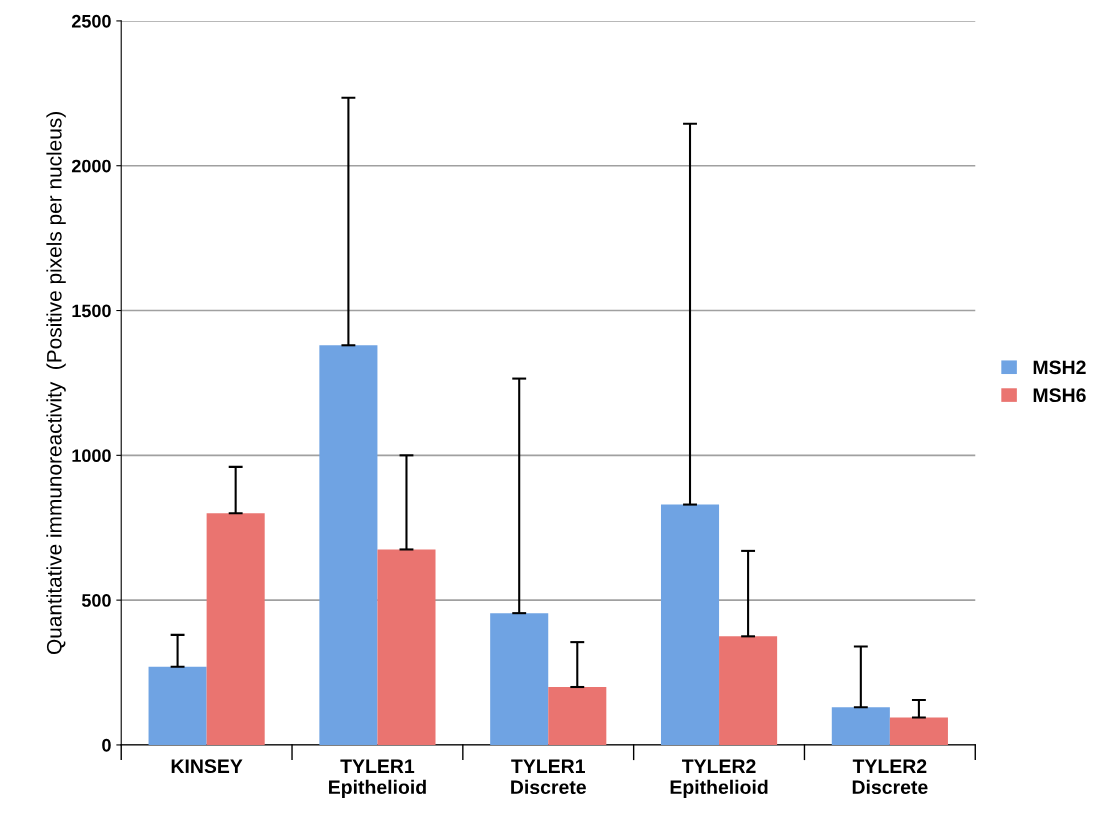 Image resolution: width=1102 pixels, height=837 pixels. I want to click on legend-label: MSH6, so click(1059, 395).